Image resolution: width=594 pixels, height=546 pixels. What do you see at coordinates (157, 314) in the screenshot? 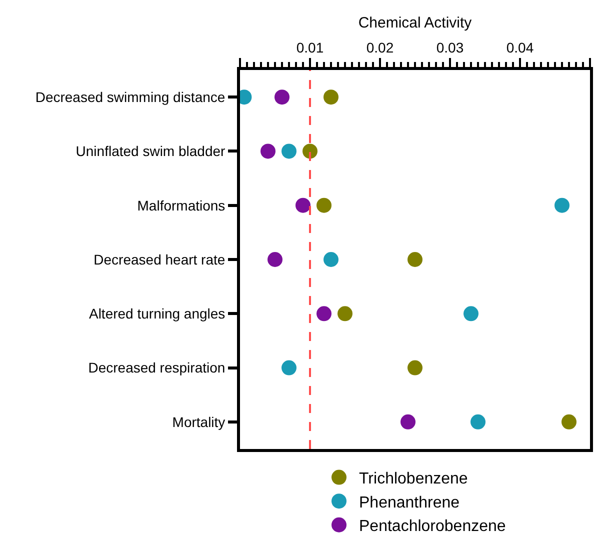
I see `y-tick-label: Altered turning angles` at bounding box center [157, 314].